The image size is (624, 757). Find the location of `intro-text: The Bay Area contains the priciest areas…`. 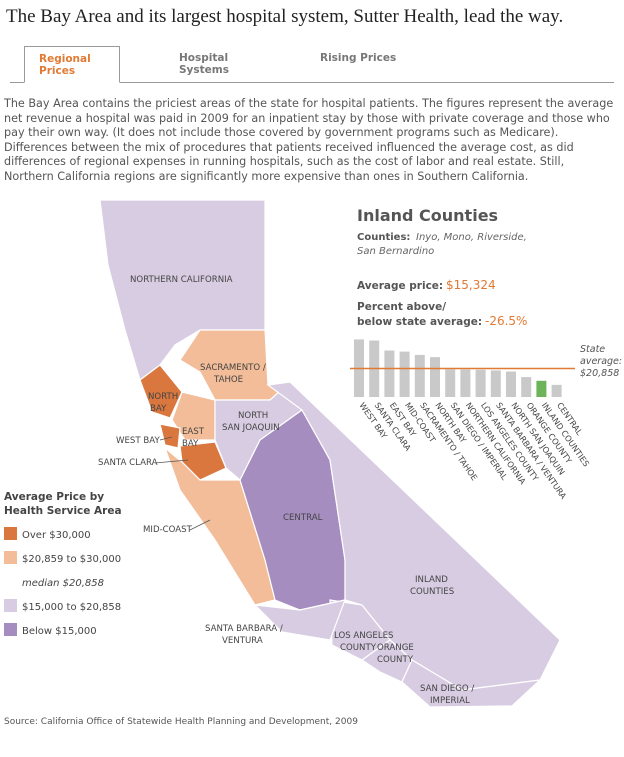

intro-text: The Bay Area contains the priciest areas… is located at coordinates (309, 140).